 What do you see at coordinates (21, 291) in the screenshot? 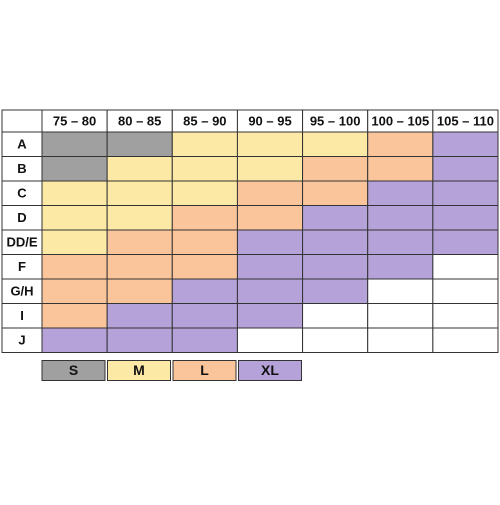
I see `row-label: G/H` at bounding box center [21, 291].